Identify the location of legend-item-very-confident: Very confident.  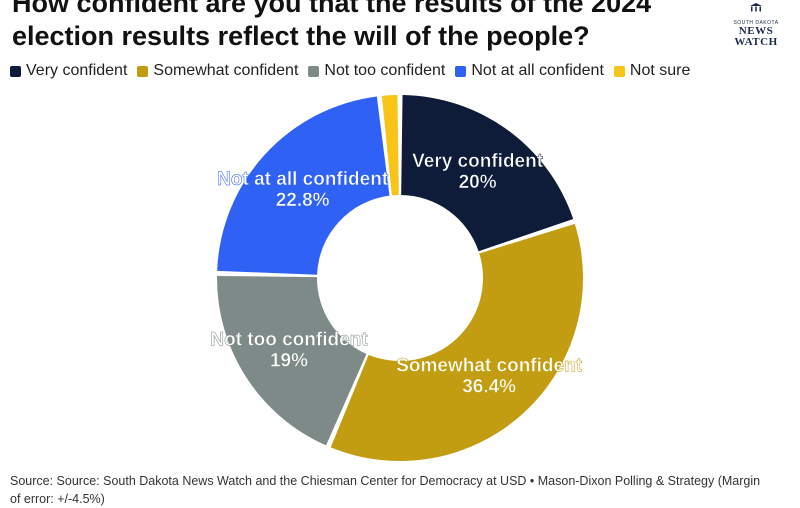
(68, 71).